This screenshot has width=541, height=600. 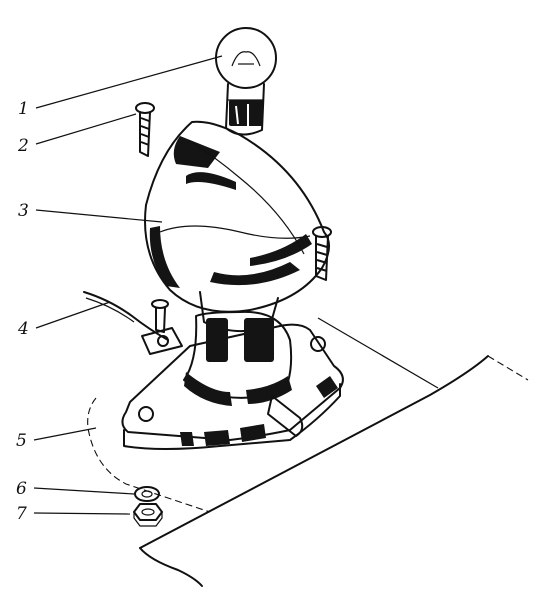 What do you see at coordinates (21, 441) in the screenshot?
I see `callout-5: 5` at bounding box center [21, 441].